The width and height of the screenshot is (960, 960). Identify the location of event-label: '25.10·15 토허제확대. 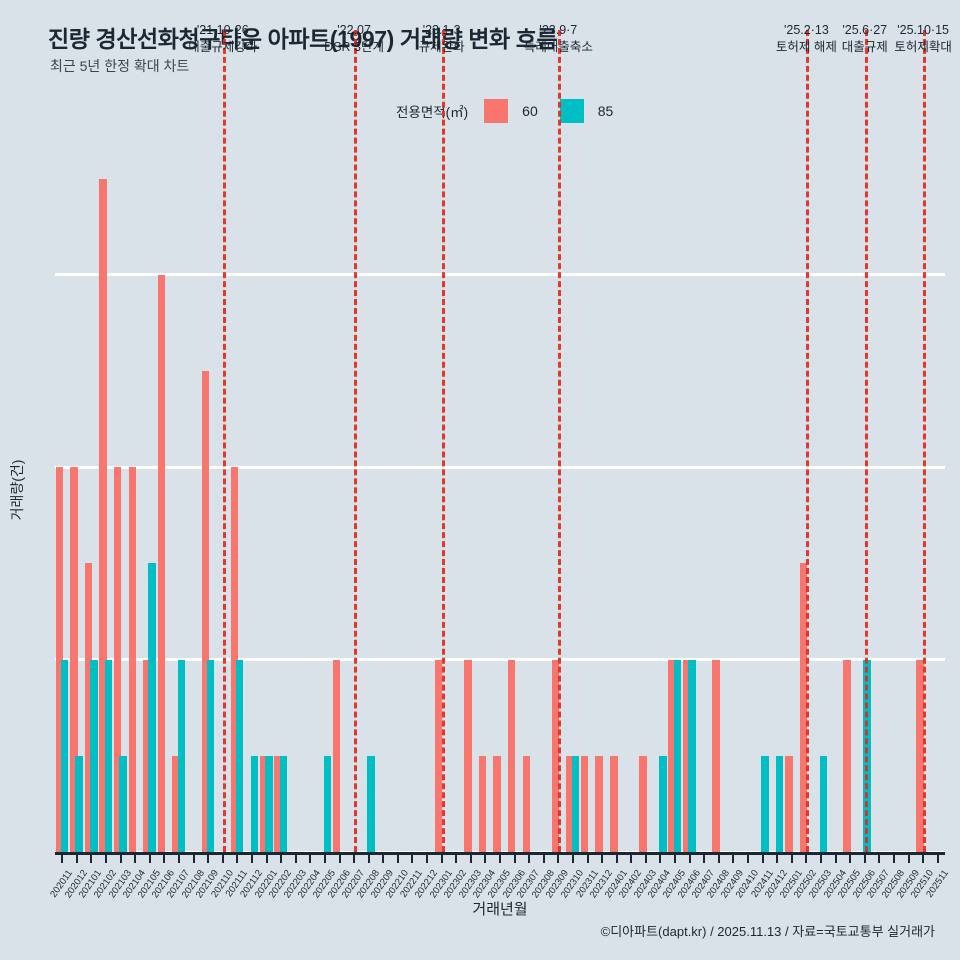
(923, 39).